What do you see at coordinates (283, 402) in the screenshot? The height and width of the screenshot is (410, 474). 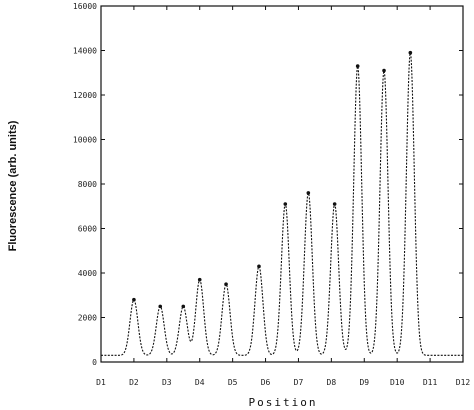 I see `x-axis-title: Position` at bounding box center [283, 402].